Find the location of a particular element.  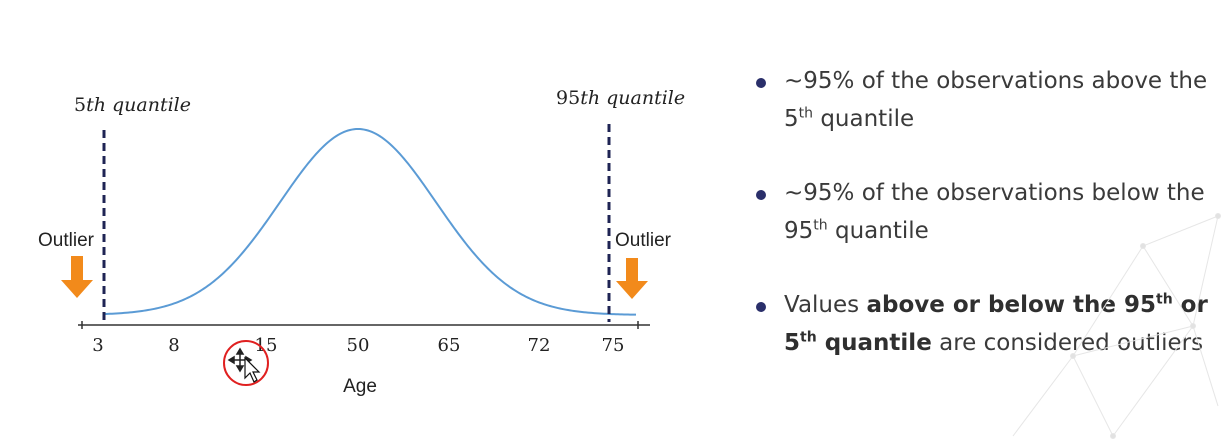

move-cursor-icon is located at coordinates (246, 363).